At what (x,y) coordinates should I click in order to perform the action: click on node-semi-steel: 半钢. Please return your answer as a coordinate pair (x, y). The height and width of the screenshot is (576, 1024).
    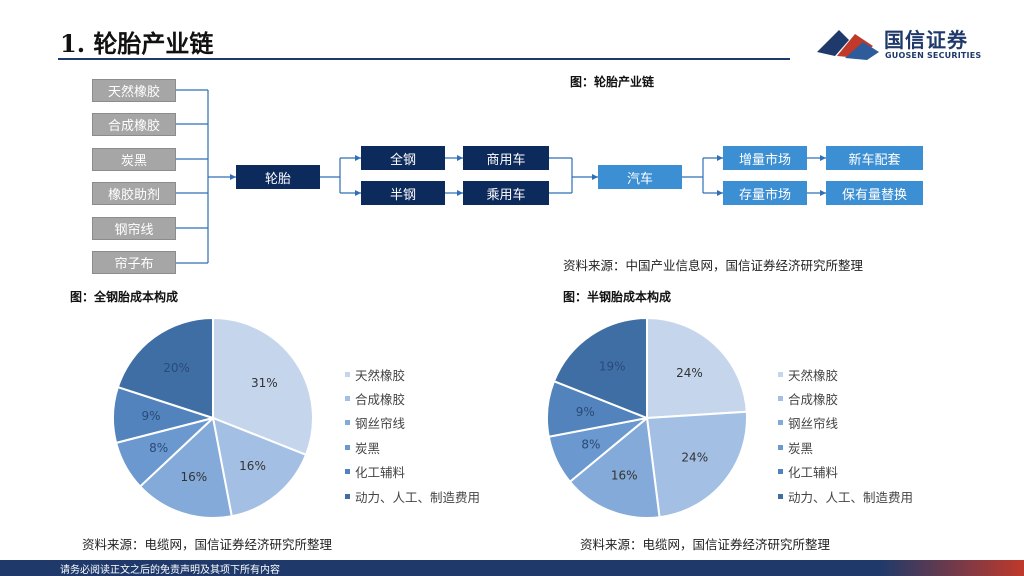
    Looking at the image, I should click on (403, 193).